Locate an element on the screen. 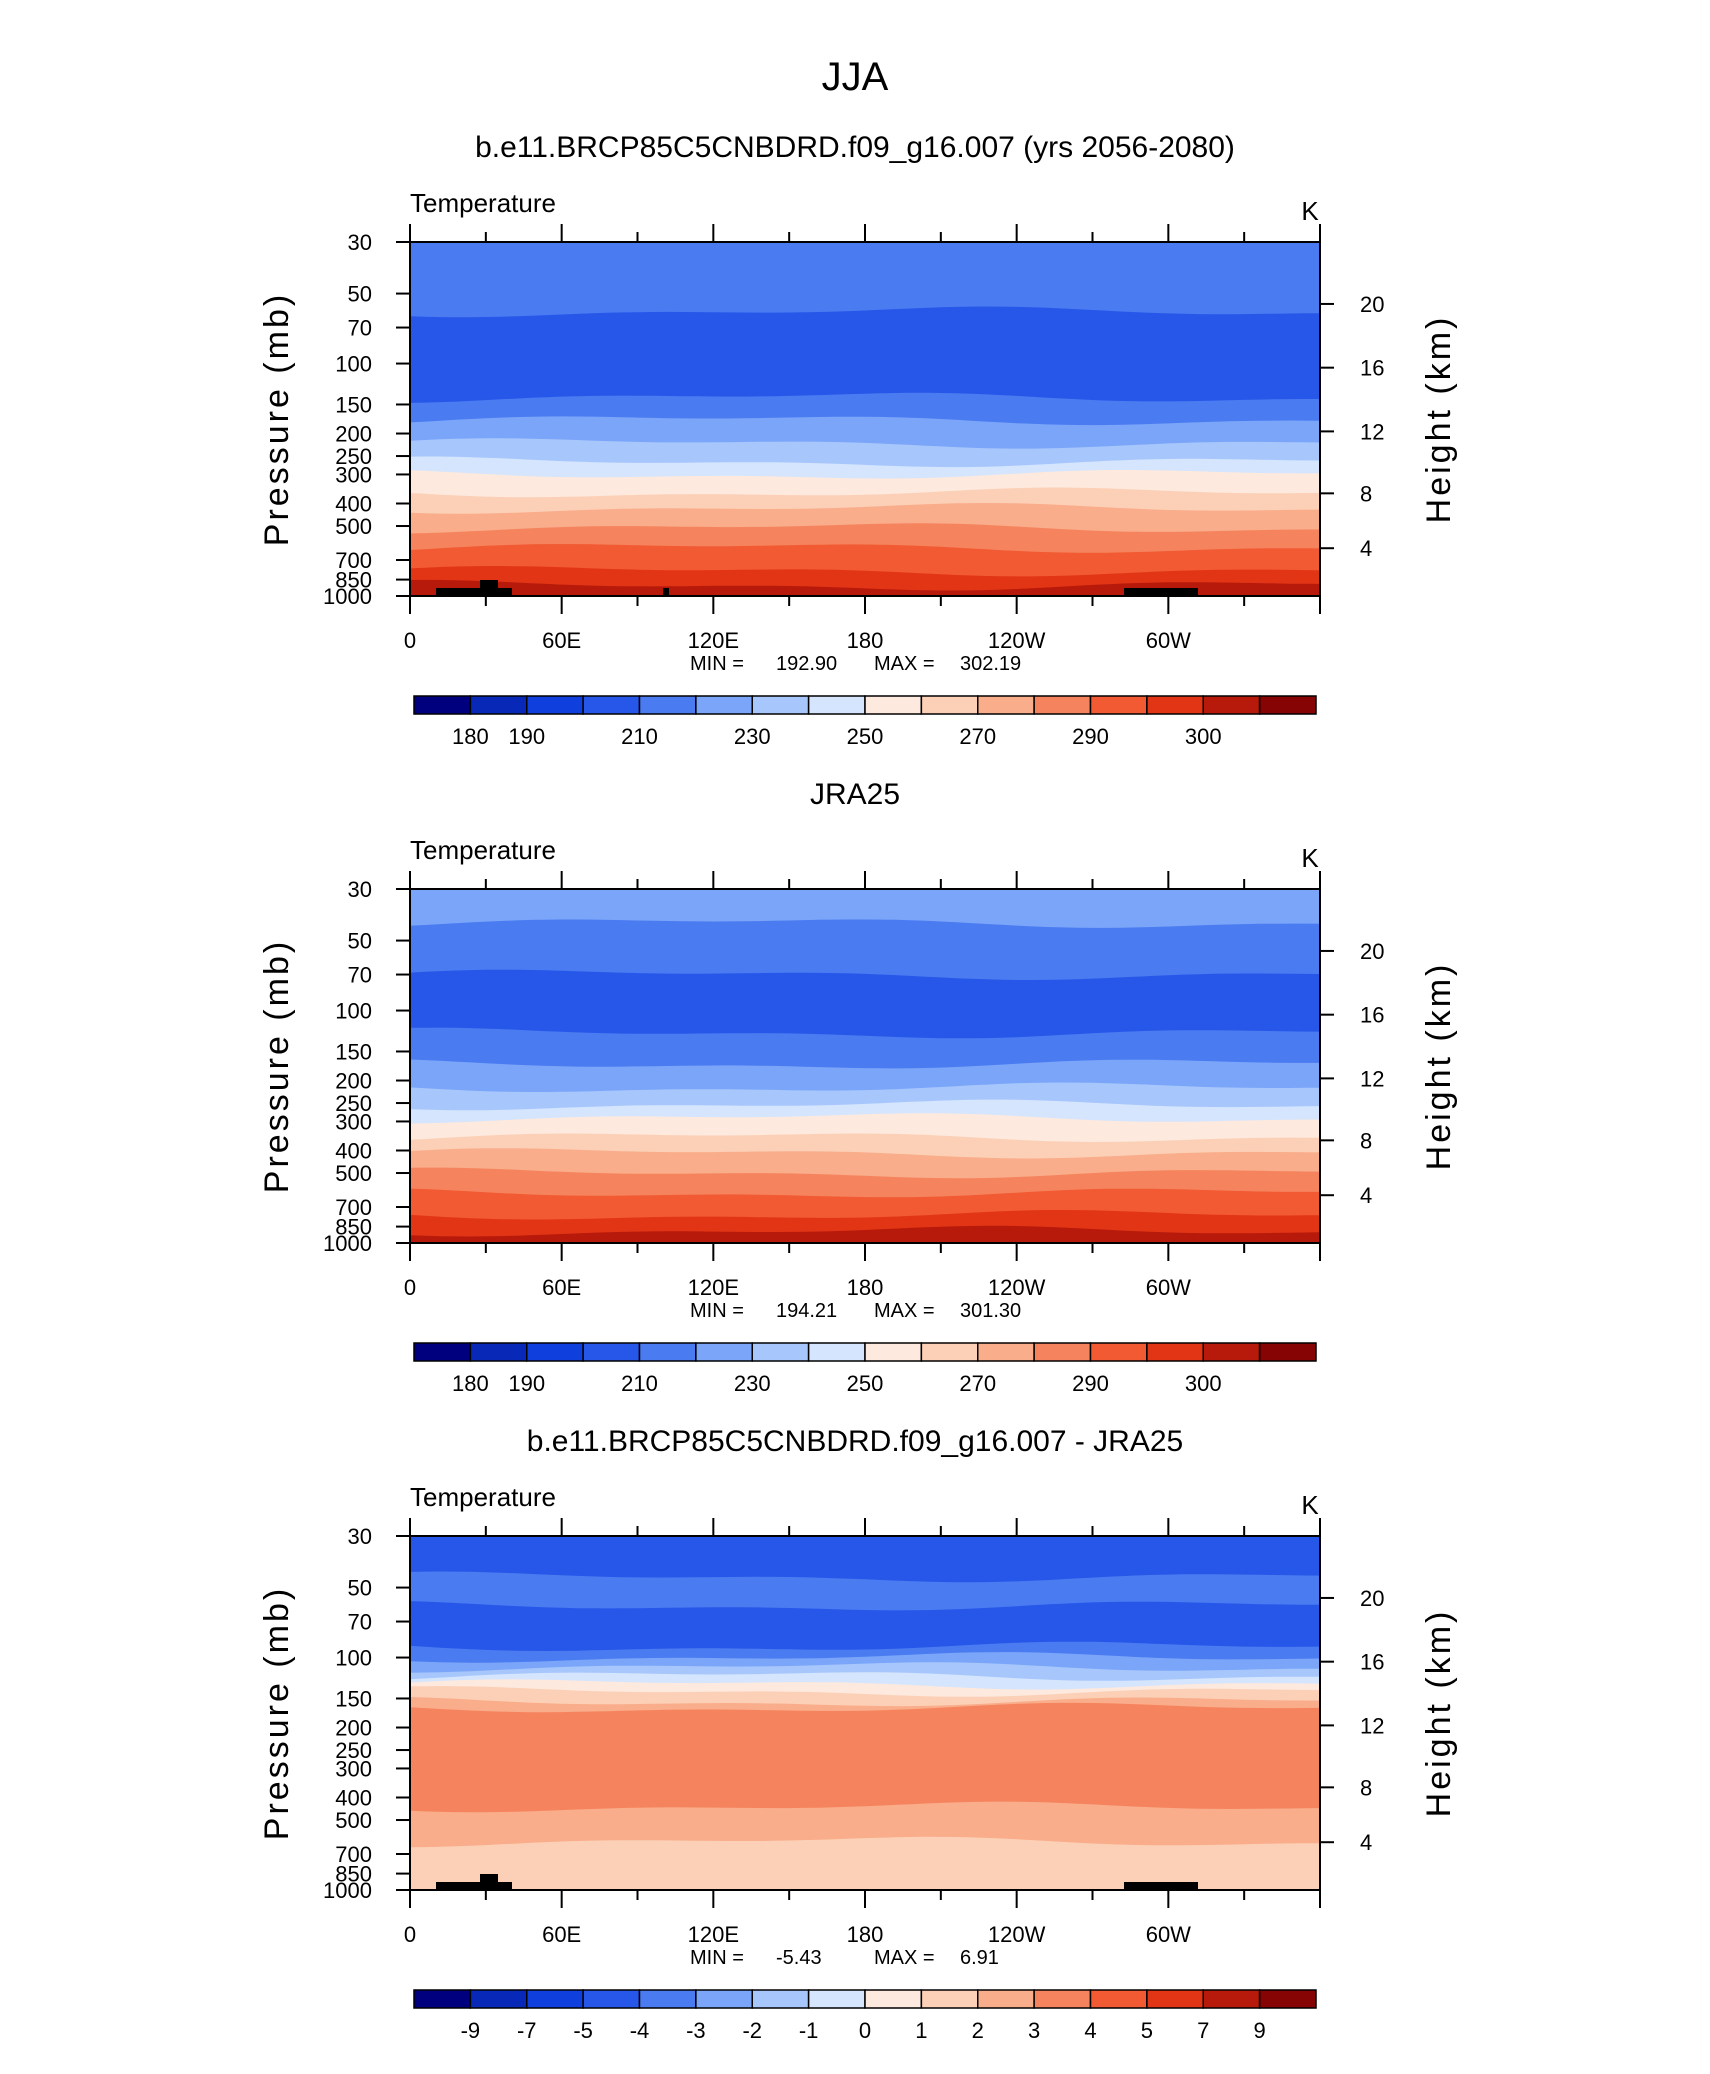 The image size is (1710, 2074). y-tick-label: 30 is located at coordinates (360, 242).